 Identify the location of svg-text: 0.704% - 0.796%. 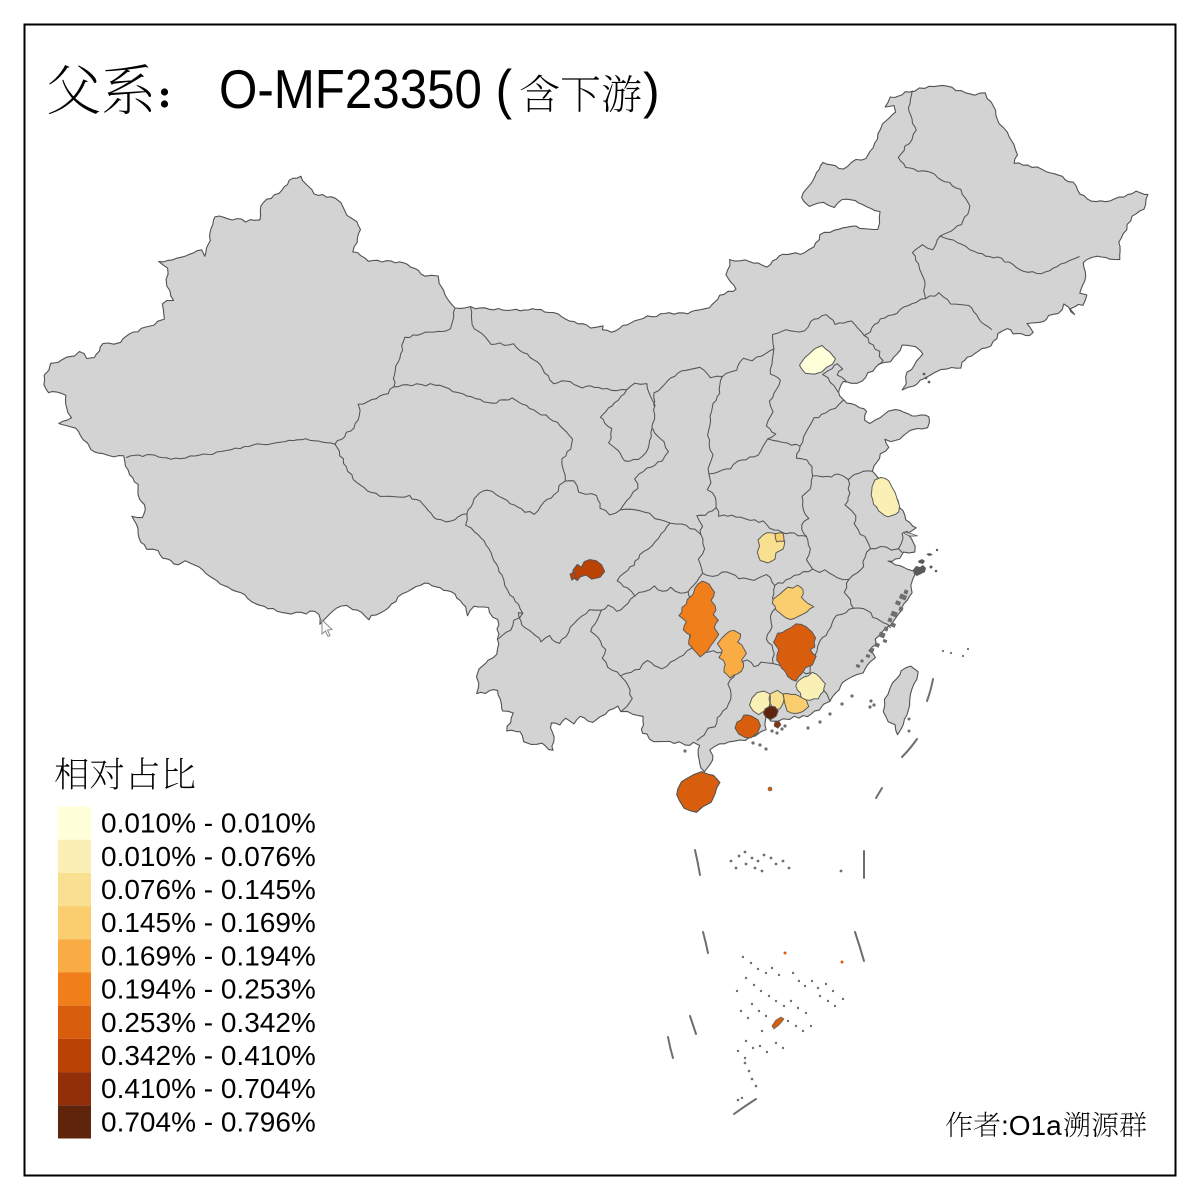
(208, 1121).